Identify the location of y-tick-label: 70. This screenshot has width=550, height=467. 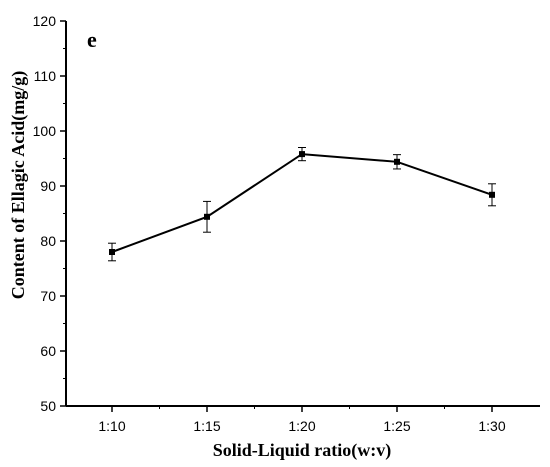
(48, 296).